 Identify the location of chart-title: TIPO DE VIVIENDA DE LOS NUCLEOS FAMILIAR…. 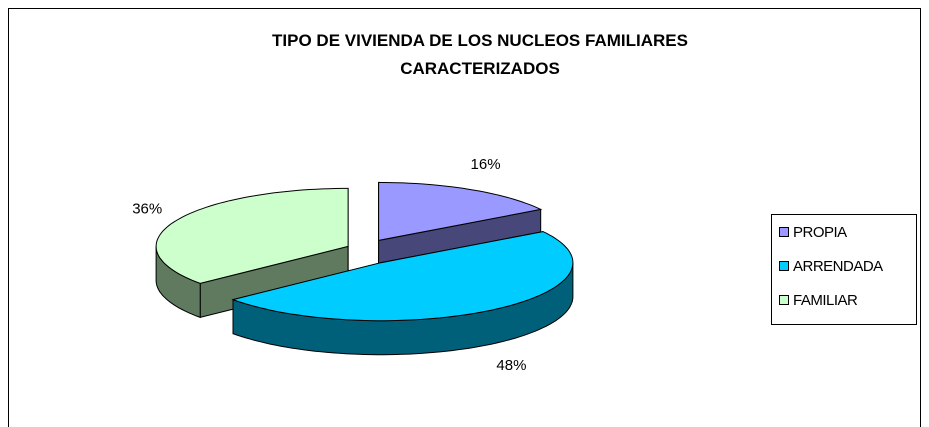
(480, 54).